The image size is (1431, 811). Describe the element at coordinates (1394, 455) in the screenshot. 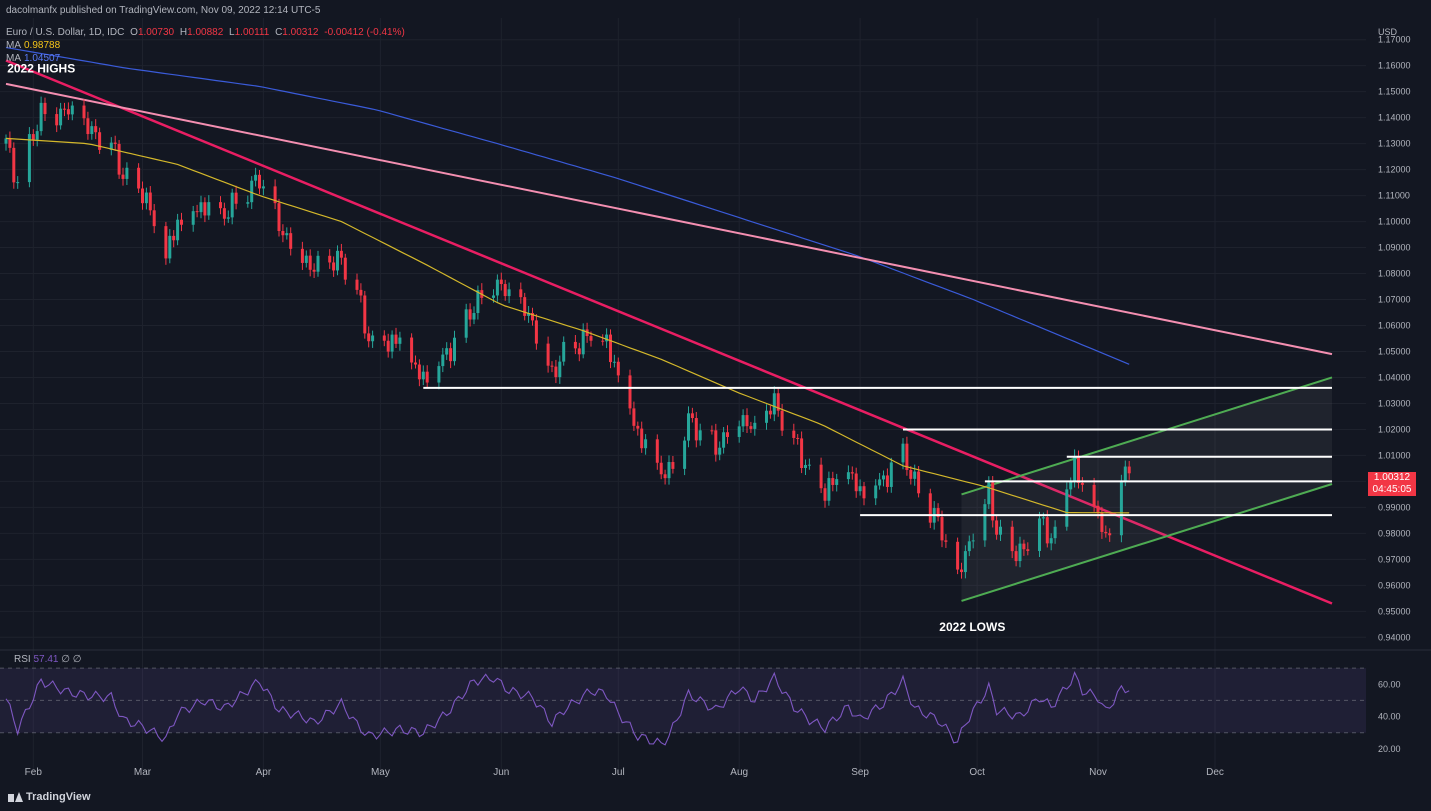

I see `price-tick-label: 1.01000` at that location.